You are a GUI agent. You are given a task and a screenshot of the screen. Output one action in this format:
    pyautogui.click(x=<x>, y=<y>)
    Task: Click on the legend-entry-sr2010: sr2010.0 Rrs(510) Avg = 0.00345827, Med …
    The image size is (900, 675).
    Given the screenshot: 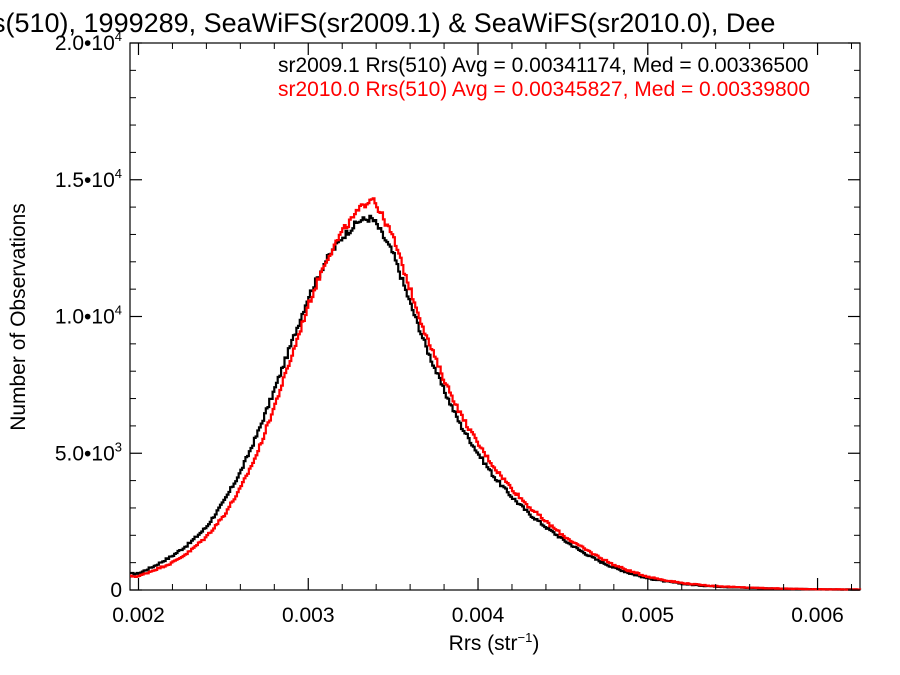 What is the action you would take?
    pyautogui.click(x=544, y=89)
    